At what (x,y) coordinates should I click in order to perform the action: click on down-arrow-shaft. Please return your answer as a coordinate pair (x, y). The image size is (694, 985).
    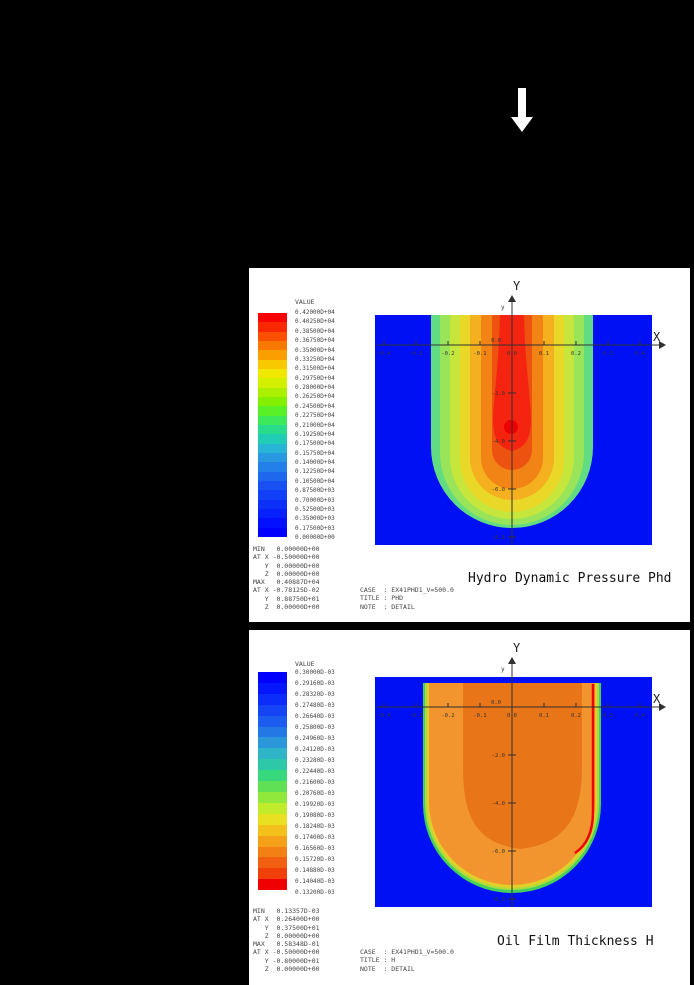
    Looking at the image, I should click on (522, 103).